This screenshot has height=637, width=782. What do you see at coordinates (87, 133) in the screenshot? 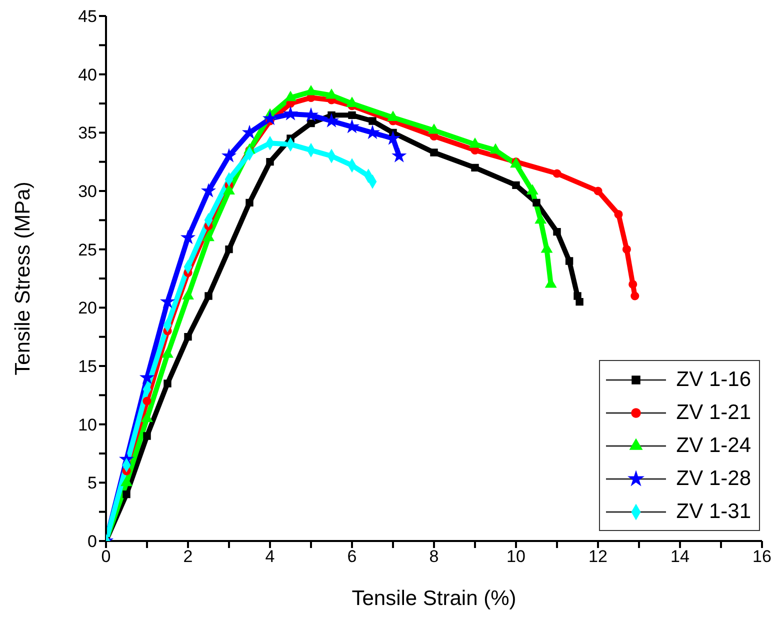
I see `y-tick-label: 35` at bounding box center [87, 133].